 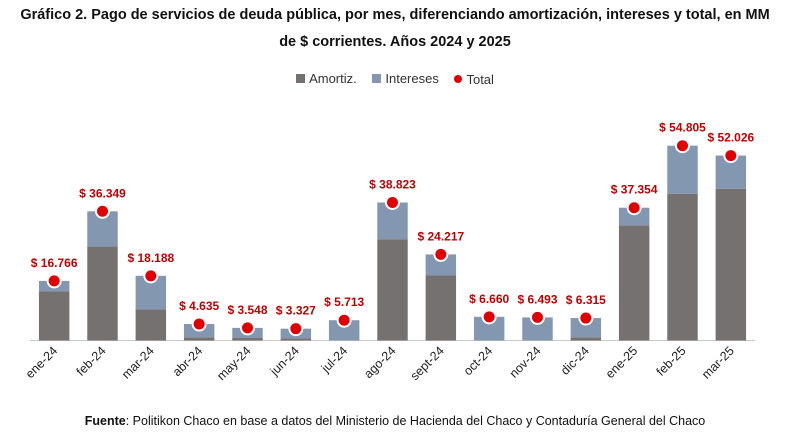 I want to click on legend-swatch-total, so click(x=458, y=79).